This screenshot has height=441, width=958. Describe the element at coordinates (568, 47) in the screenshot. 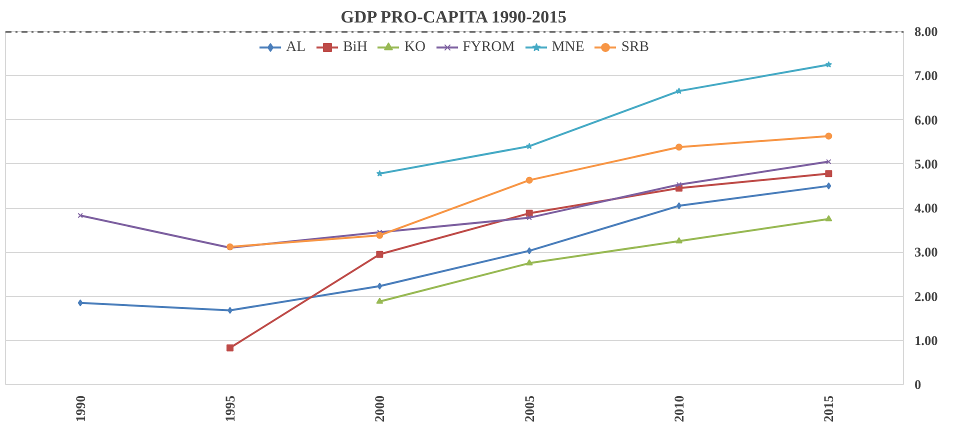

I see `legend-label: MNE` at that location.